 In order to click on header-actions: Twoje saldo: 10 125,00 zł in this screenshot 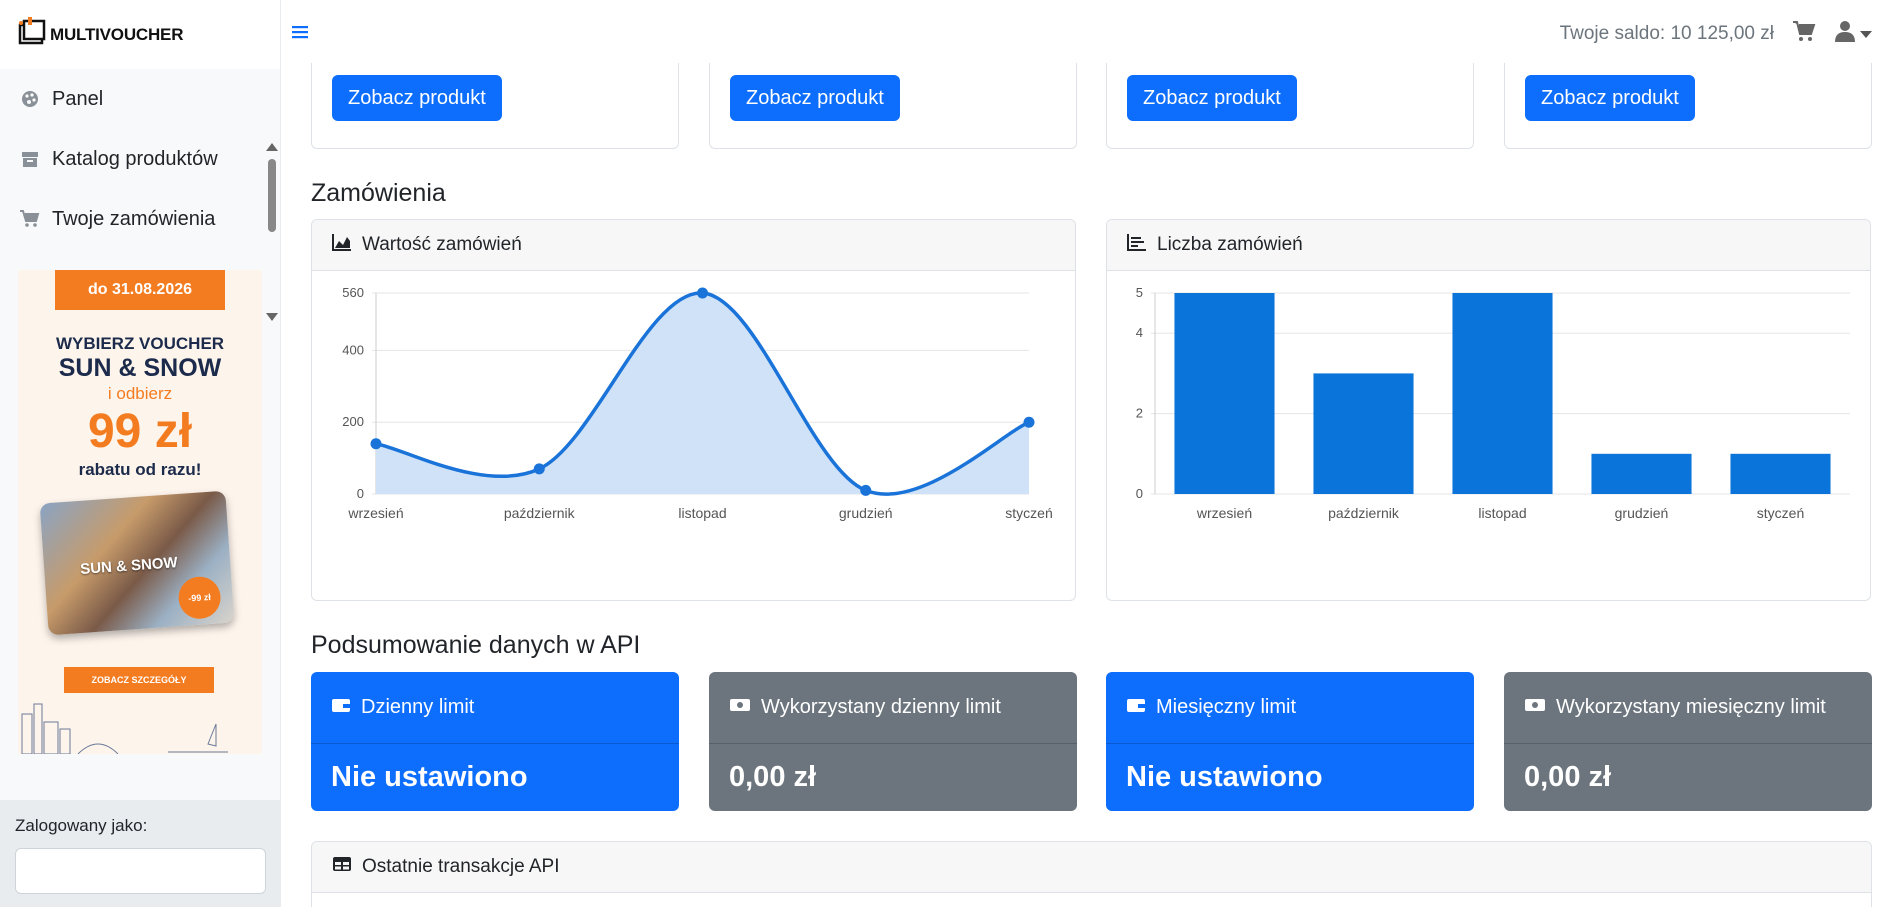, I will do `click(1716, 34)`.